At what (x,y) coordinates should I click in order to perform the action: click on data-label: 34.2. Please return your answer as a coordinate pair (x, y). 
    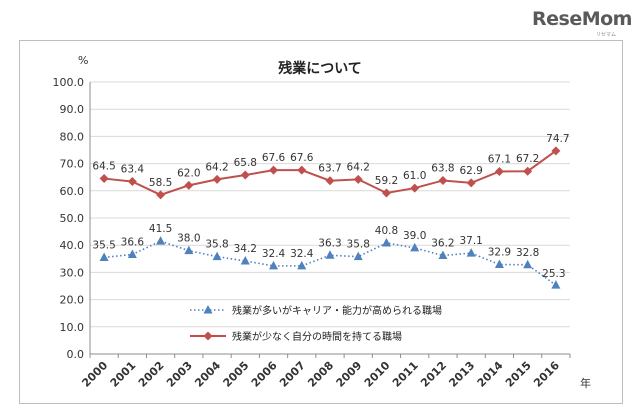
    Looking at the image, I should click on (245, 249).